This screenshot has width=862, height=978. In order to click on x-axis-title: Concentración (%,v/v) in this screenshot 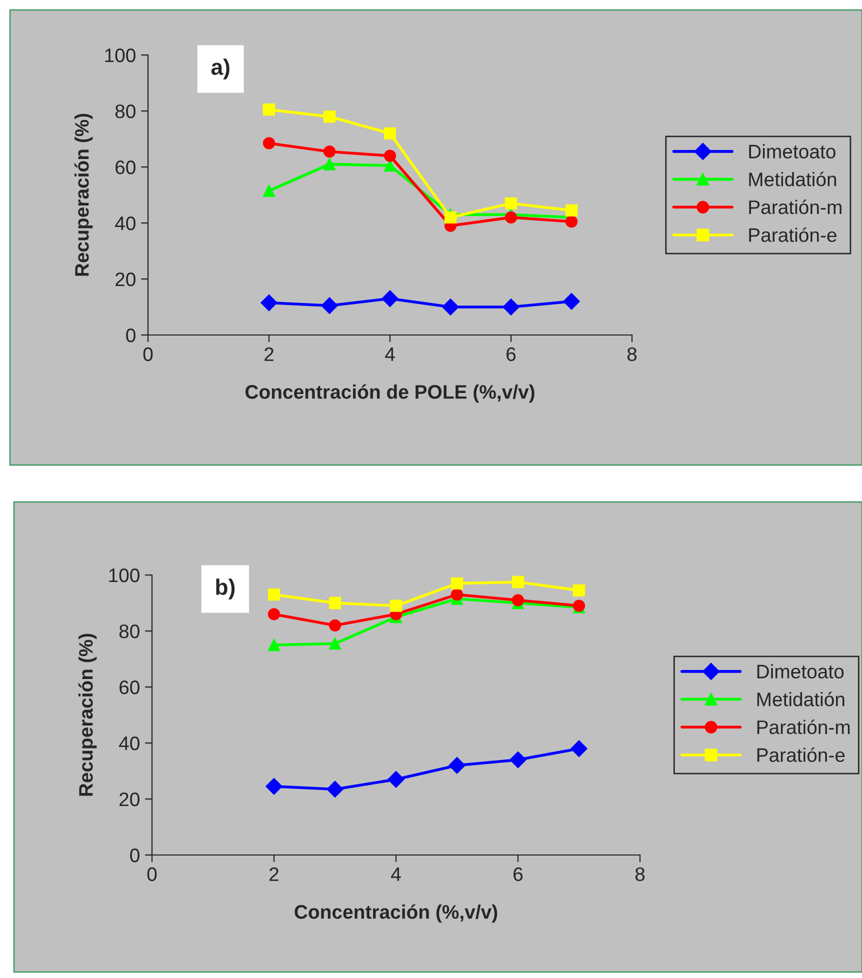, I will do `click(396, 913)`.